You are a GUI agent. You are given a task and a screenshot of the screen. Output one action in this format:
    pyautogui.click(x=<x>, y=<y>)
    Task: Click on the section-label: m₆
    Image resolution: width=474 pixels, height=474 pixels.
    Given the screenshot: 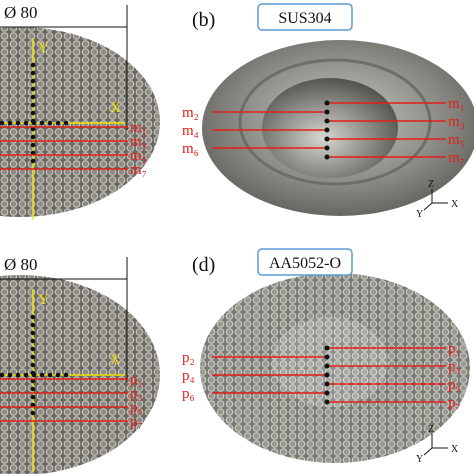 What is the action you would take?
    pyautogui.click(x=190, y=149)
    